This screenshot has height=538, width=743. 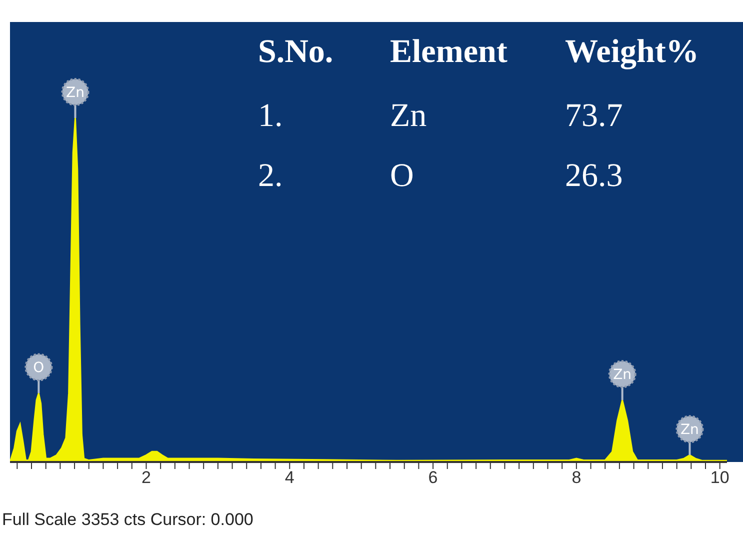 What do you see at coordinates (449, 52) in the screenshot?
I see `text: Element` at bounding box center [449, 52].